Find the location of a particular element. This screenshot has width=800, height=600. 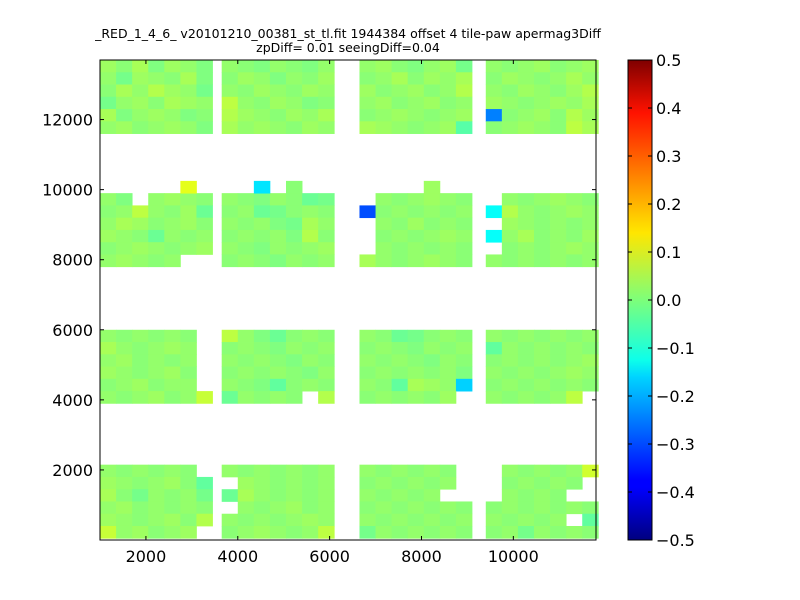

x-tick-label: 8000 is located at coordinates (421, 556).